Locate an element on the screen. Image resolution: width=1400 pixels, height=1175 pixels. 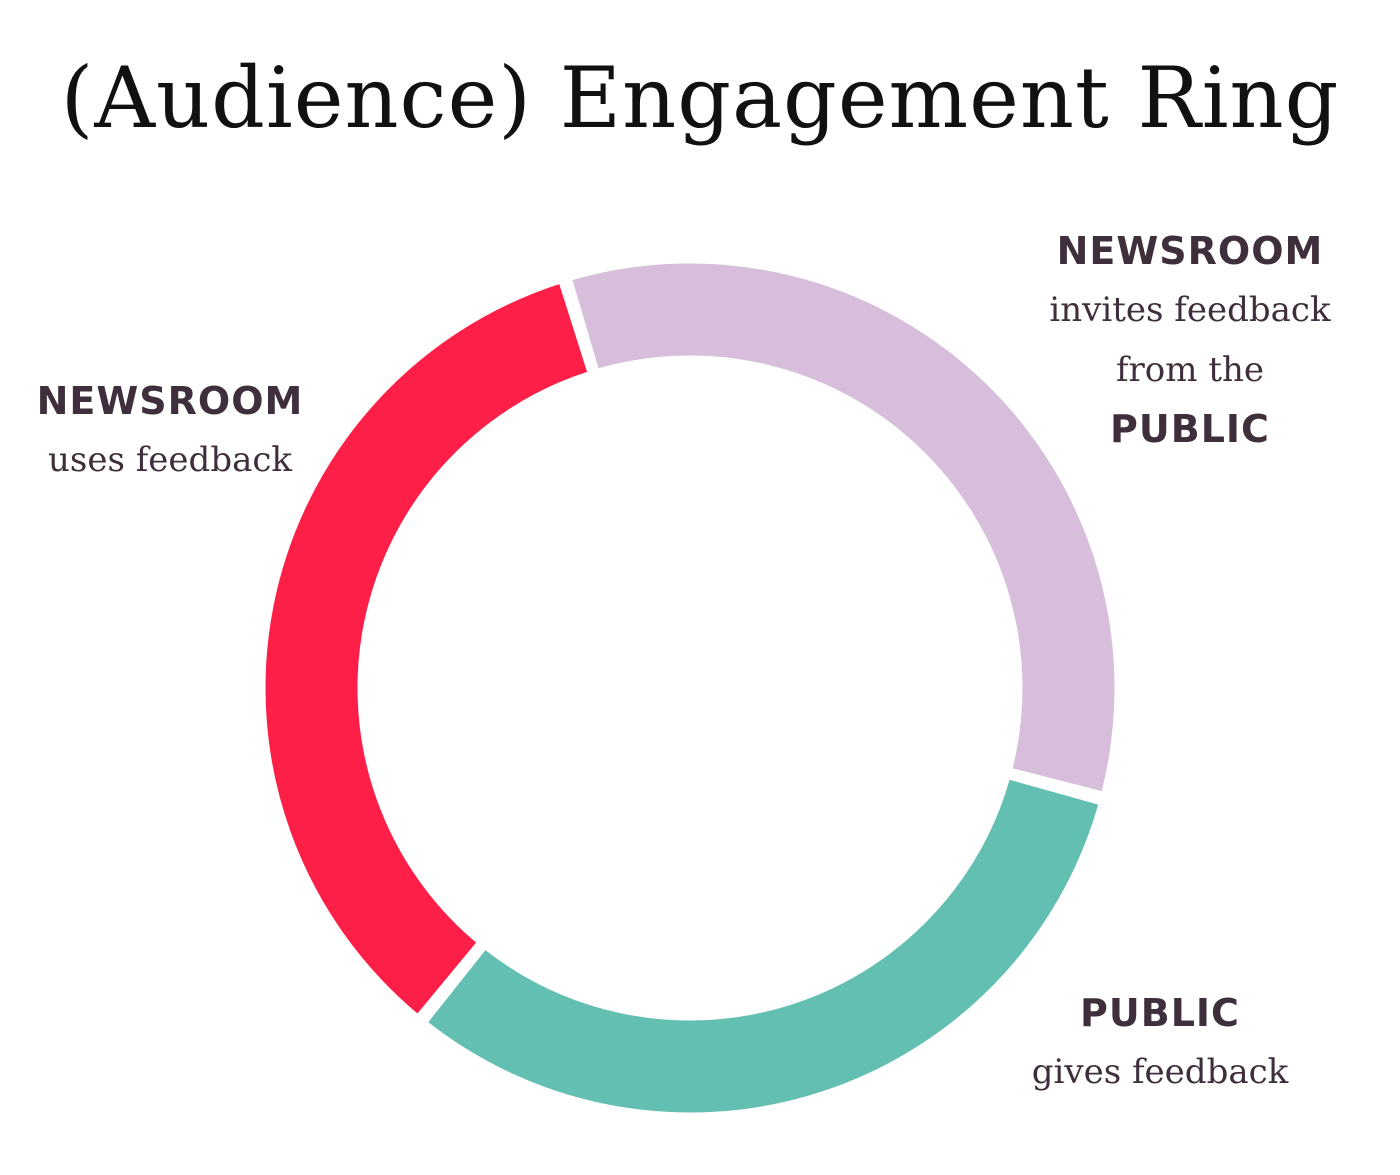
label-public-gives-feedback: PUBLIC gives feedback is located at coordinates (1160, 1043).